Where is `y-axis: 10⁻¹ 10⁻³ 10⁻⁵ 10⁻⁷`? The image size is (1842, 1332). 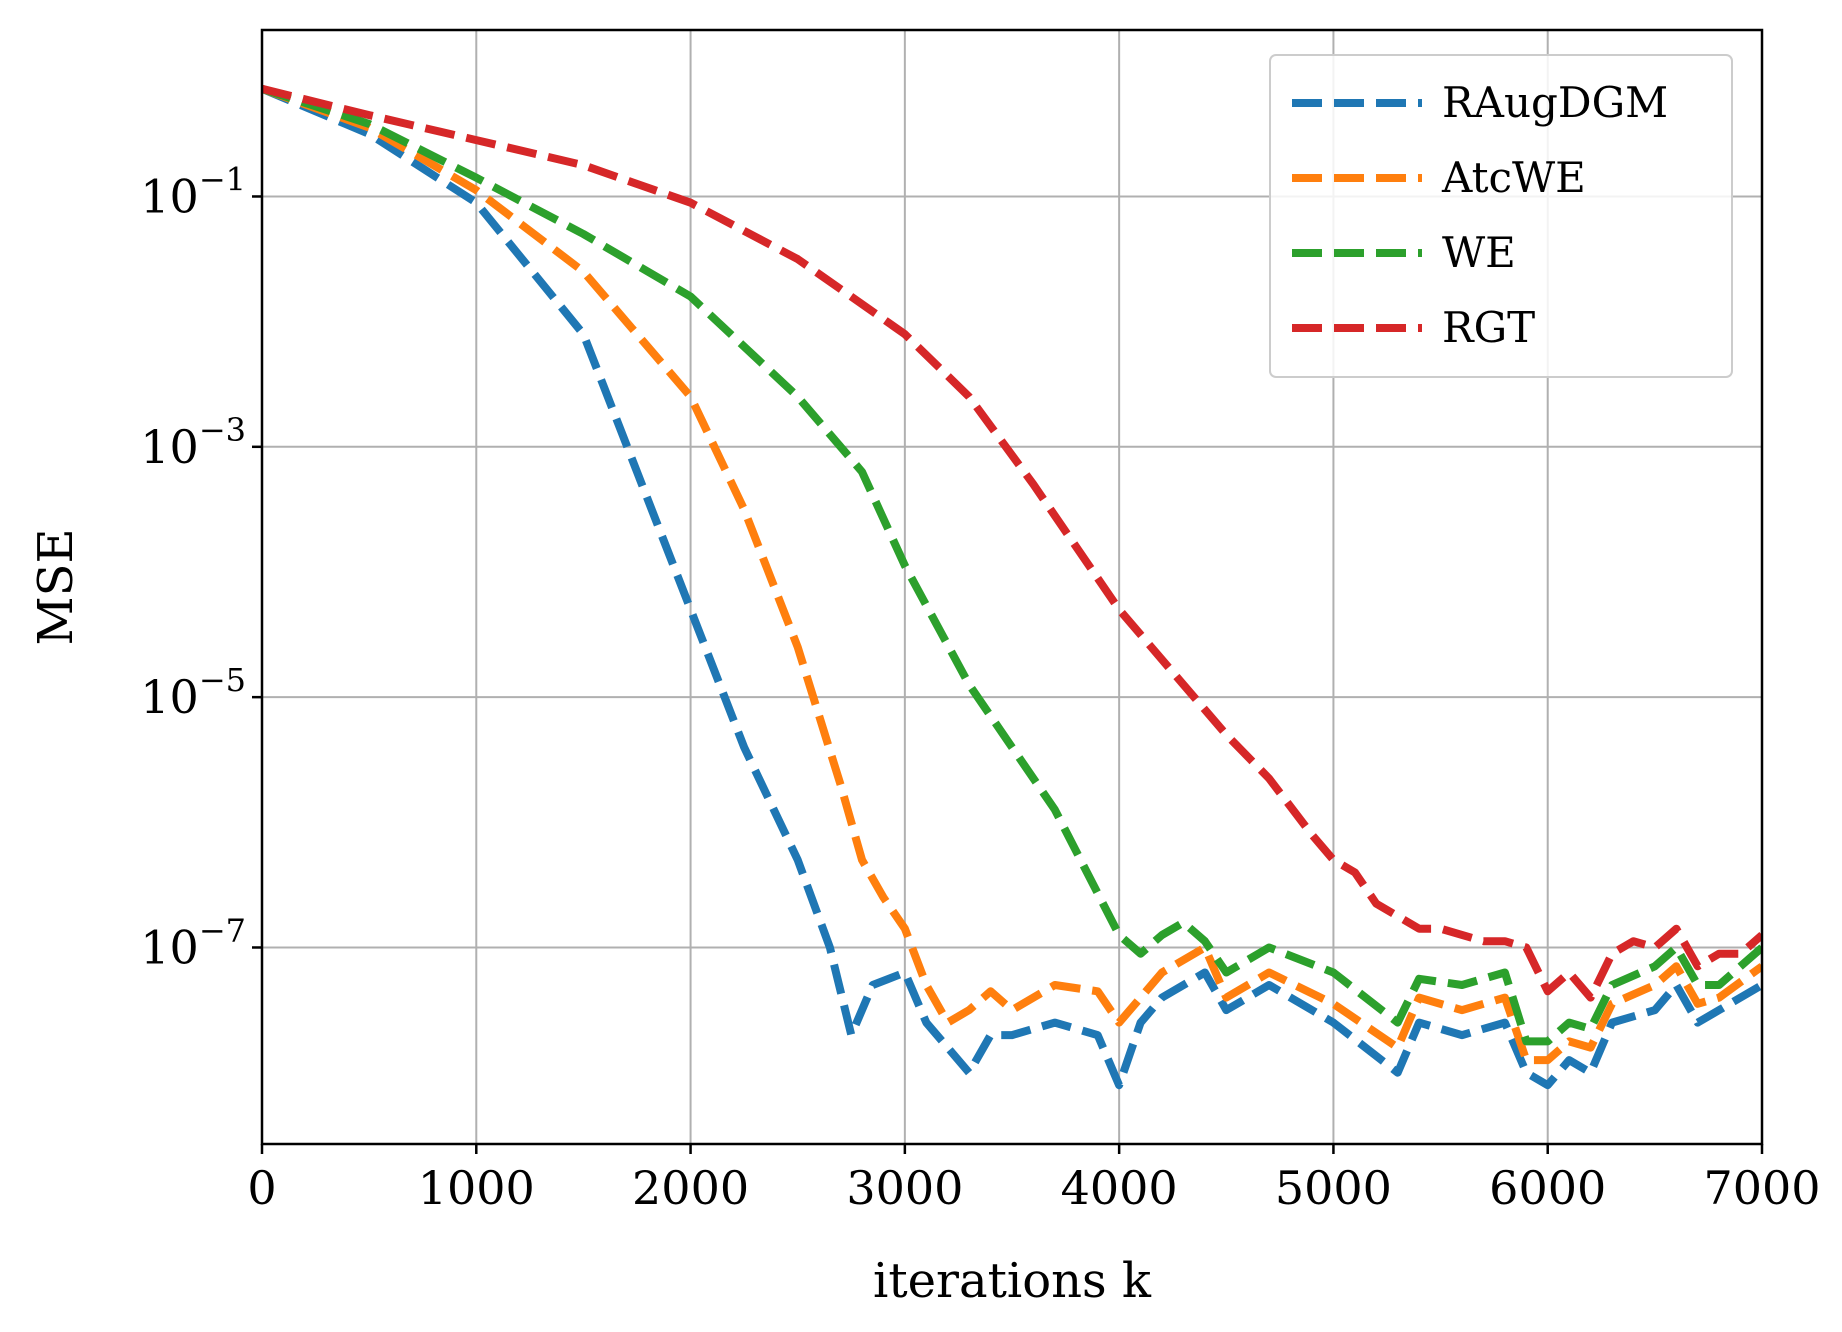
y-axis: 10⁻¹ 10⁻³ 10⁻⁵ 10⁻⁷ is located at coordinates (201, 567).